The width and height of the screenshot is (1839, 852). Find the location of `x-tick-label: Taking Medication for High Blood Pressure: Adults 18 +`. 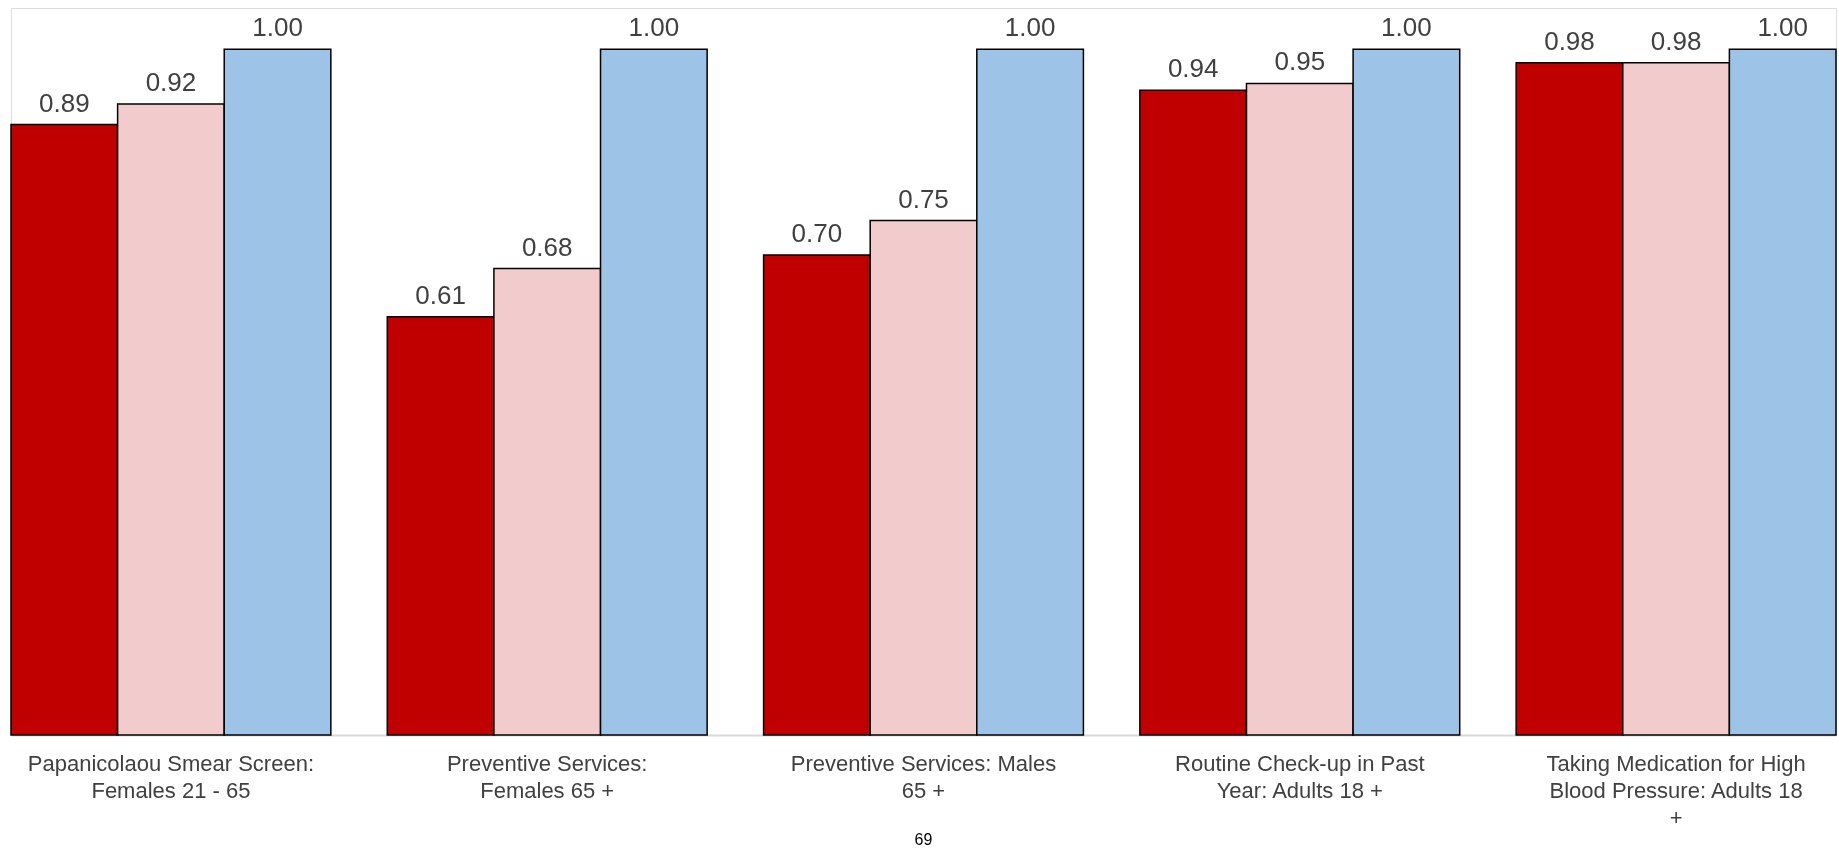

x-tick-label: Taking Medication for High Blood Pressure: Adults 18 + is located at coordinates (1676, 790).